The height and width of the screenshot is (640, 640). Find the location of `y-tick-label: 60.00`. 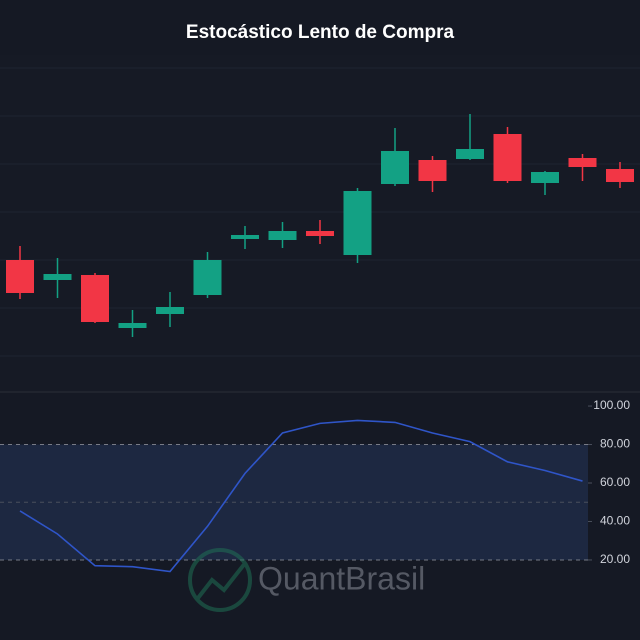

y-tick-label: 60.00 is located at coordinates (615, 482).